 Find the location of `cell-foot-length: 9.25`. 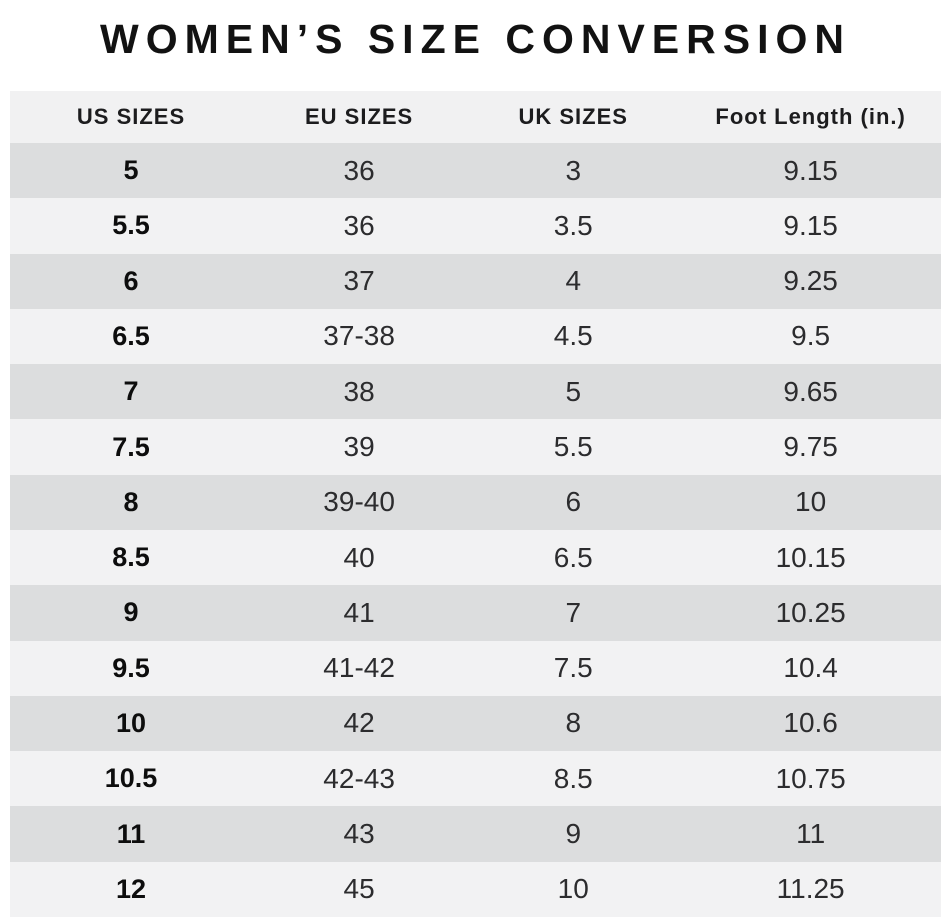

cell-foot-length: 9.25 is located at coordinates (810, 281).